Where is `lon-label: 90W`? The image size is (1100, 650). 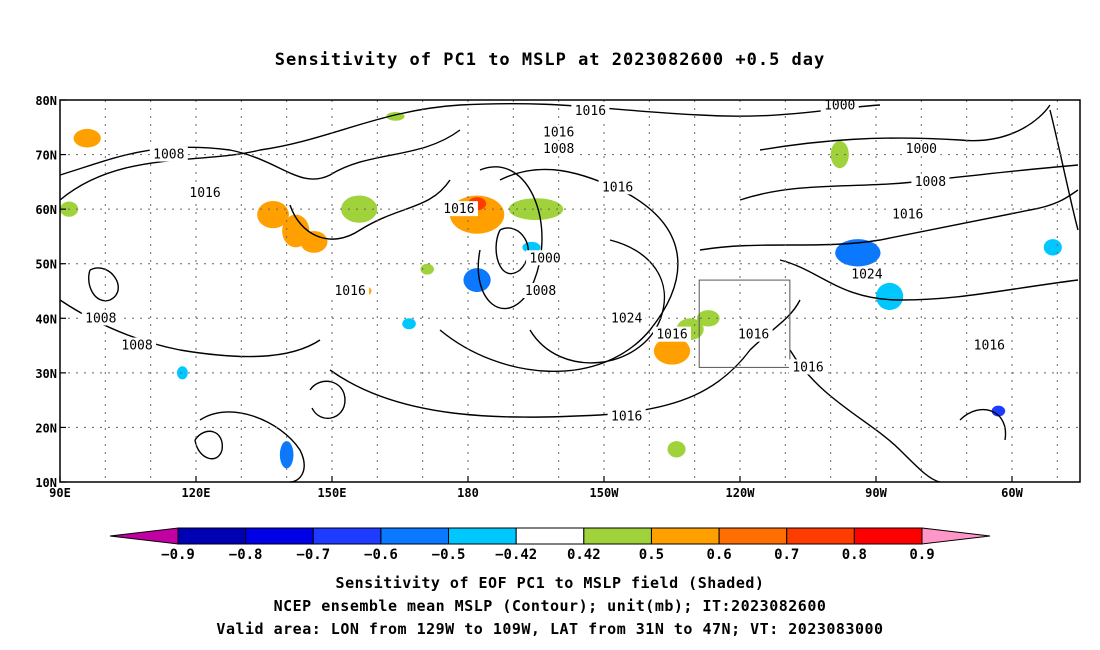 lon-label: 90W is located at coordinates (876, 493).